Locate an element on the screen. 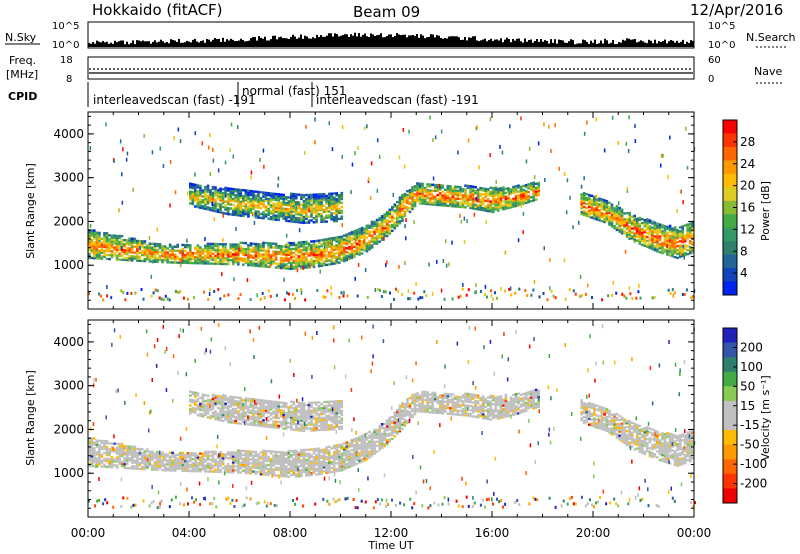 The height and width of the screenshot is (554, 800). freq-label-line1: Freq. is located at coordinates (22, 60).